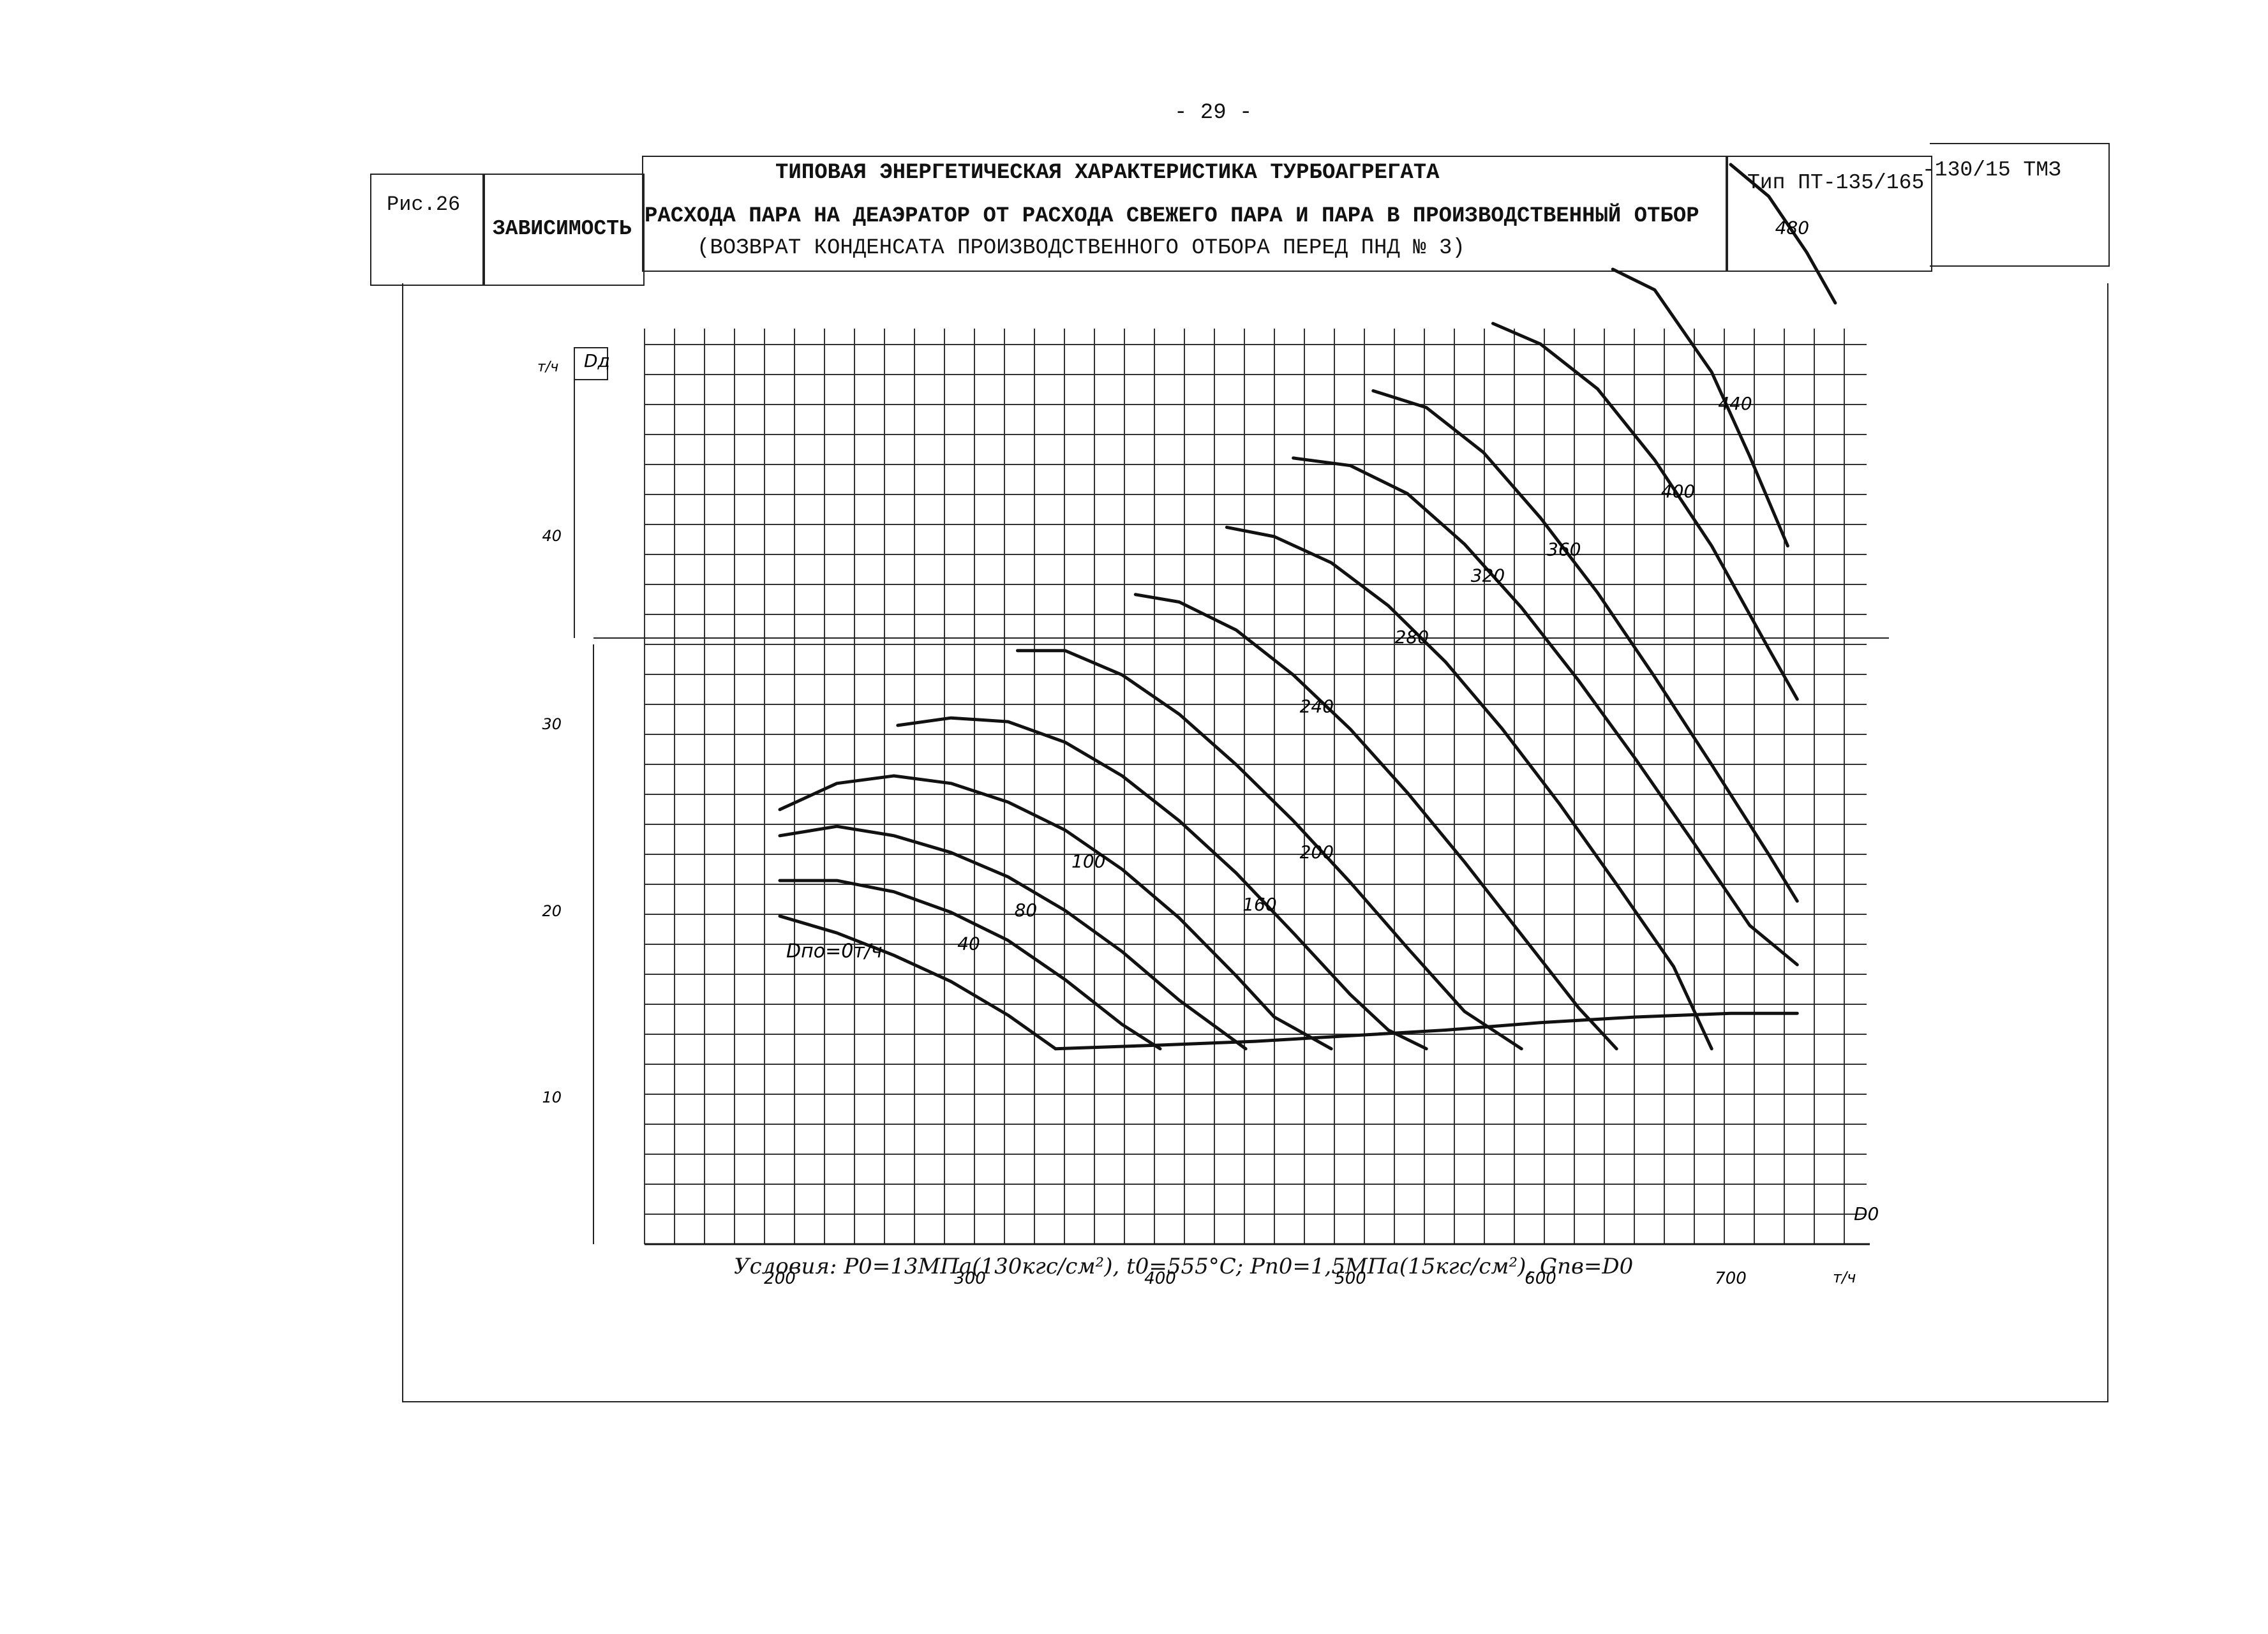 This screenshot has width=2268, height=1634. I want to click on series-label: 200, so click(1317, 852).